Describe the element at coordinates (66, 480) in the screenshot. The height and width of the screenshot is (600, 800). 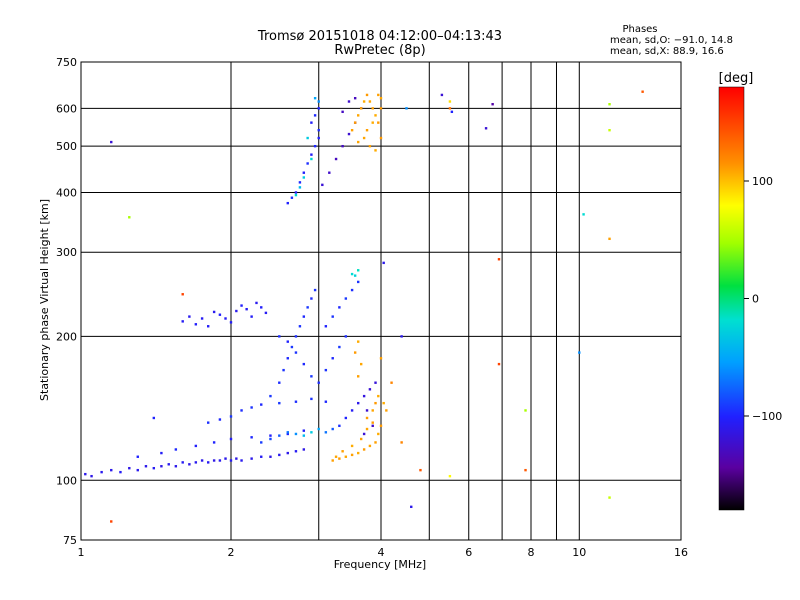
I see `y-tick-label: 100` at that location.